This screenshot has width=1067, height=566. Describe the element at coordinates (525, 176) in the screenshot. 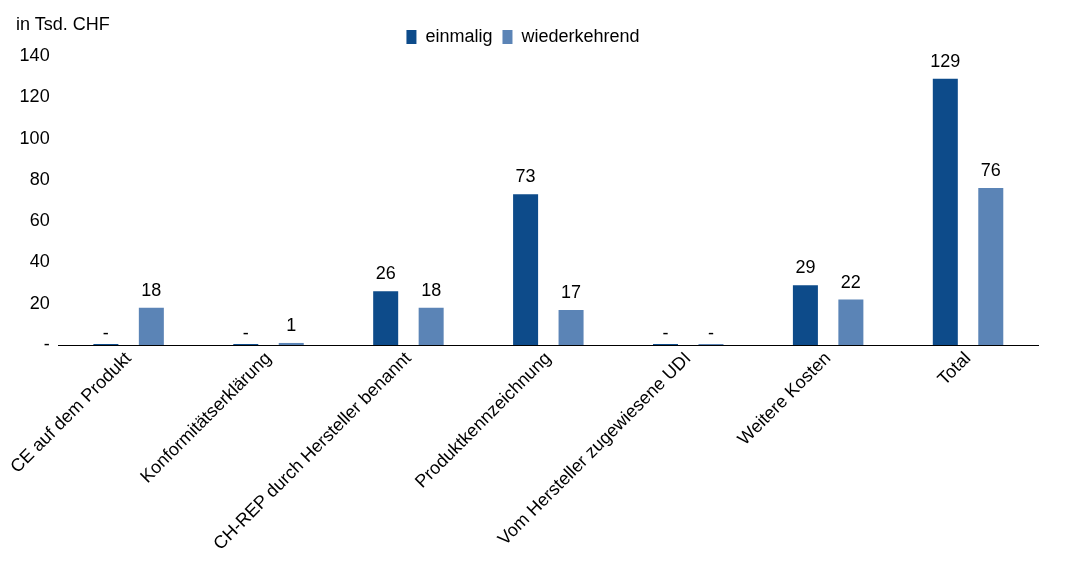

I see `data-label: 73` at that location.